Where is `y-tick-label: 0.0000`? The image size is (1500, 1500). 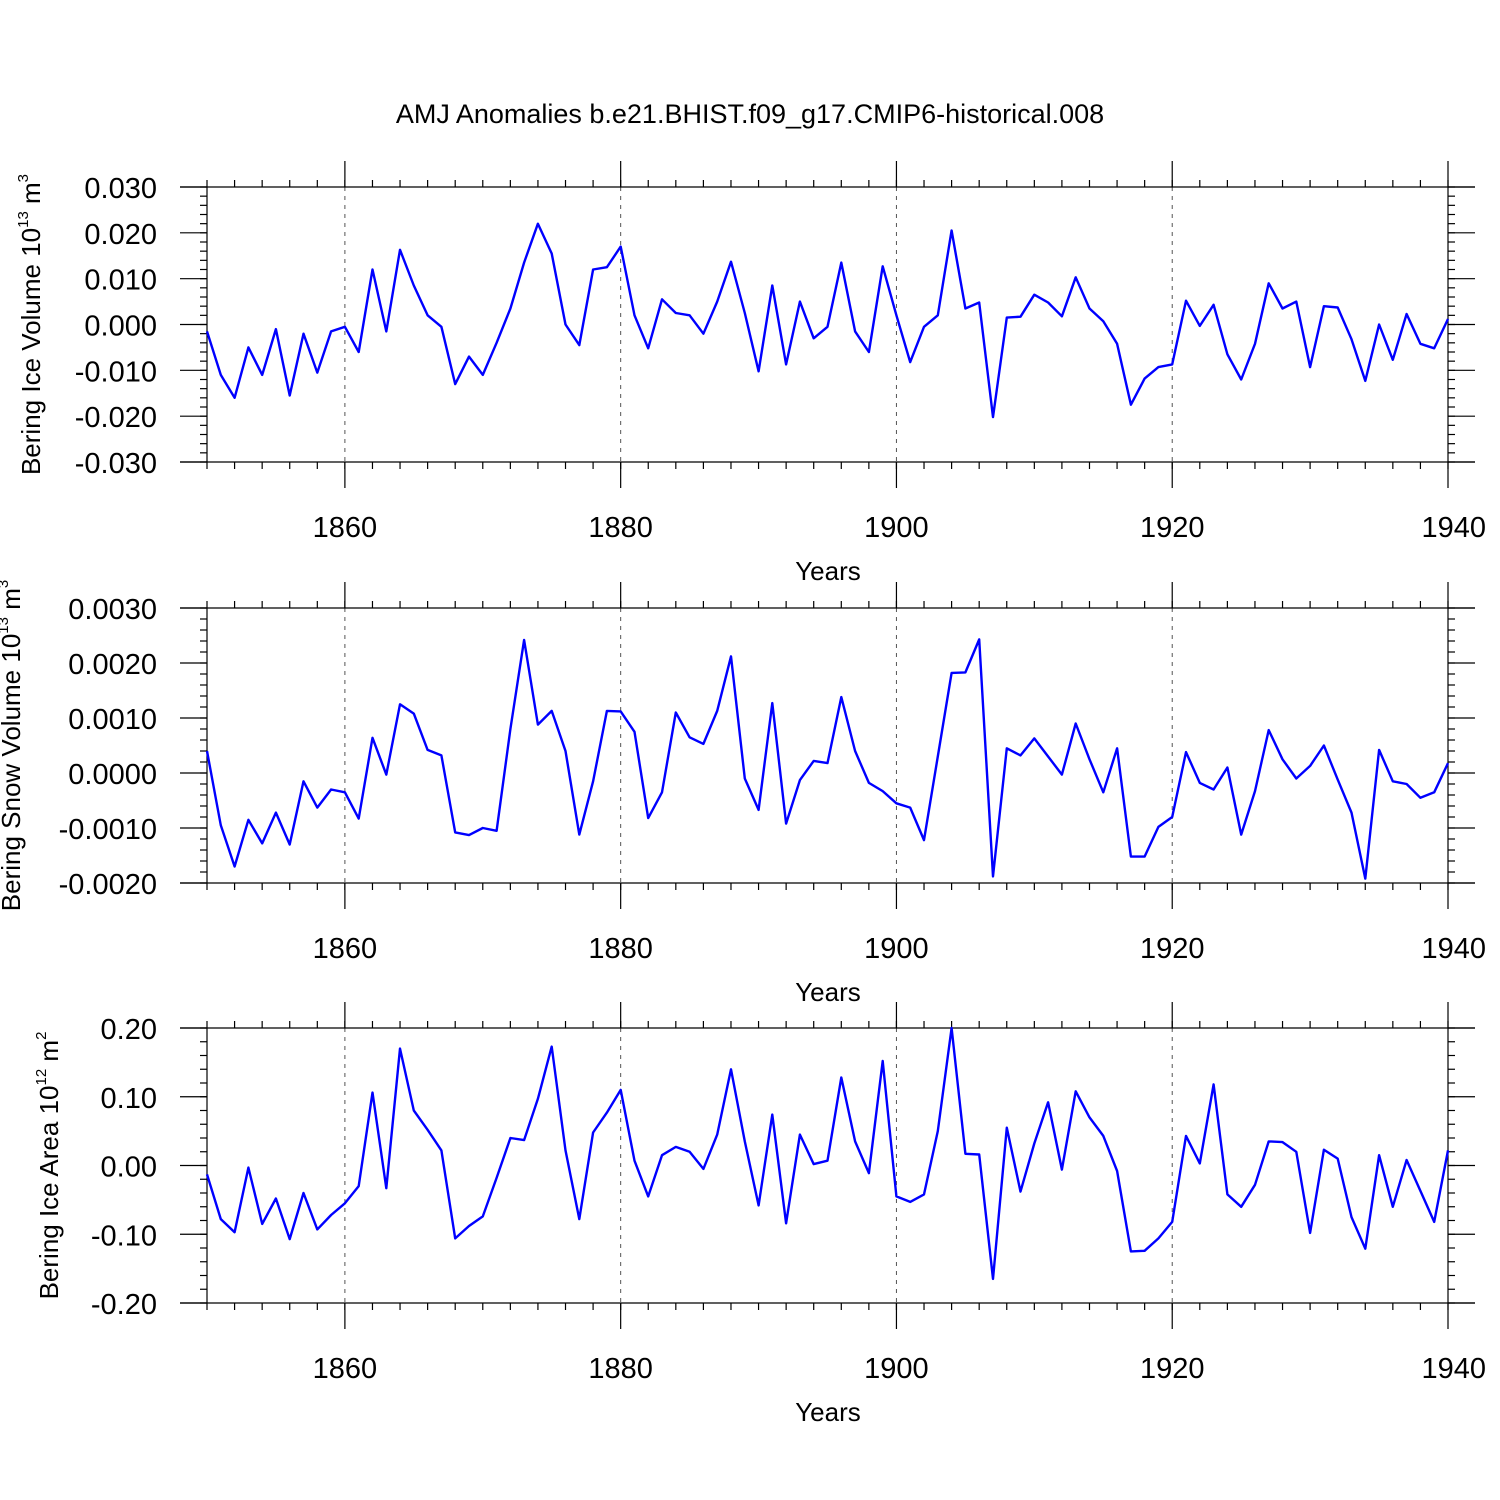
y-tick-label: 0.0000 is located at coordinates (112, 775).